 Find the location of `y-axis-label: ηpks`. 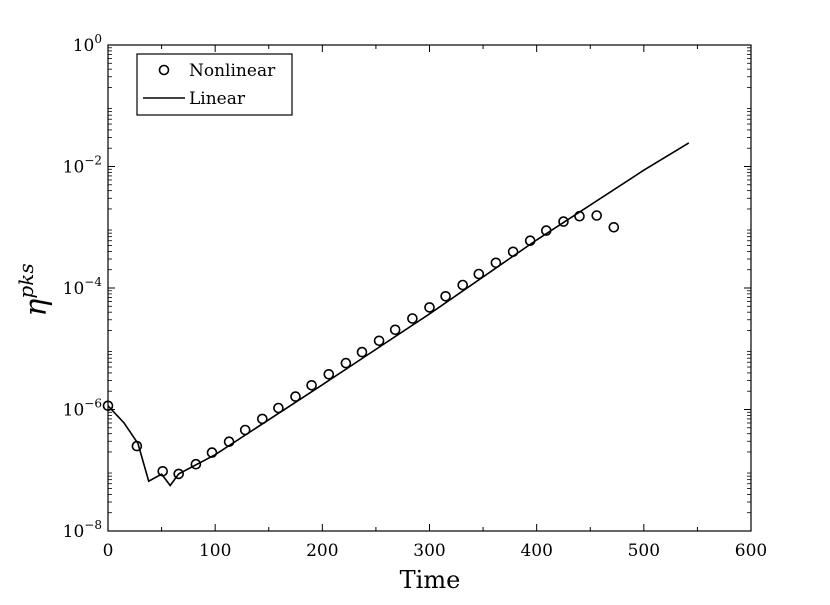

y-axis-label: ηpks is located at coordinates (34, 289).